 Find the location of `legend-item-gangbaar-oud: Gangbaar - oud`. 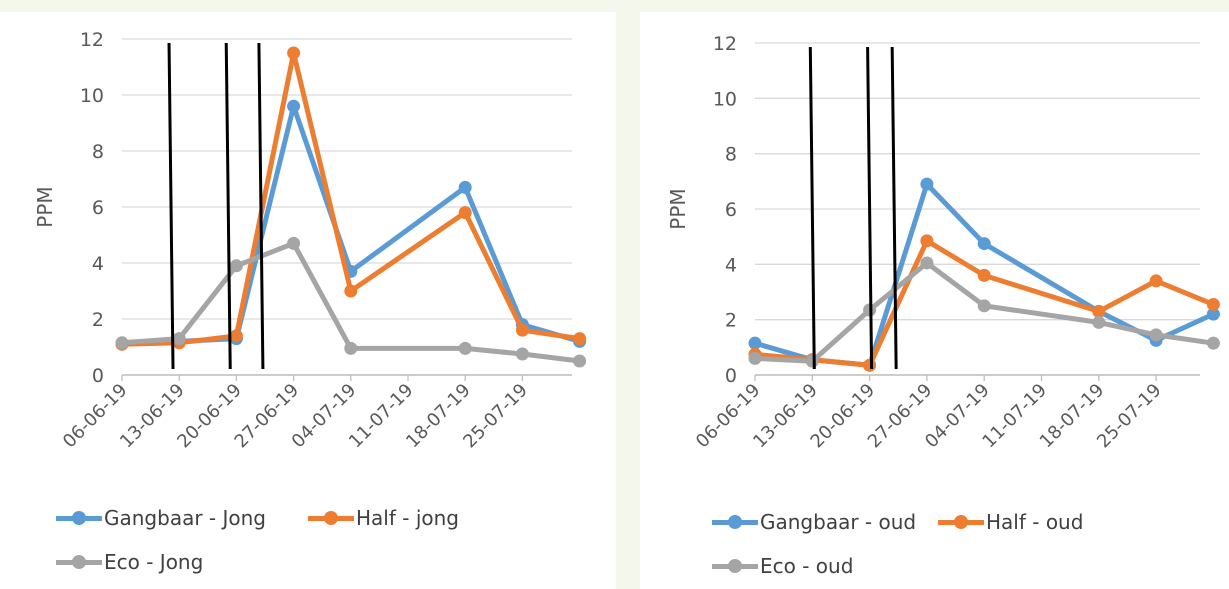

legend-item-gangbaar-oud: Gangbaar - oud is located at coordinates (814, 522).